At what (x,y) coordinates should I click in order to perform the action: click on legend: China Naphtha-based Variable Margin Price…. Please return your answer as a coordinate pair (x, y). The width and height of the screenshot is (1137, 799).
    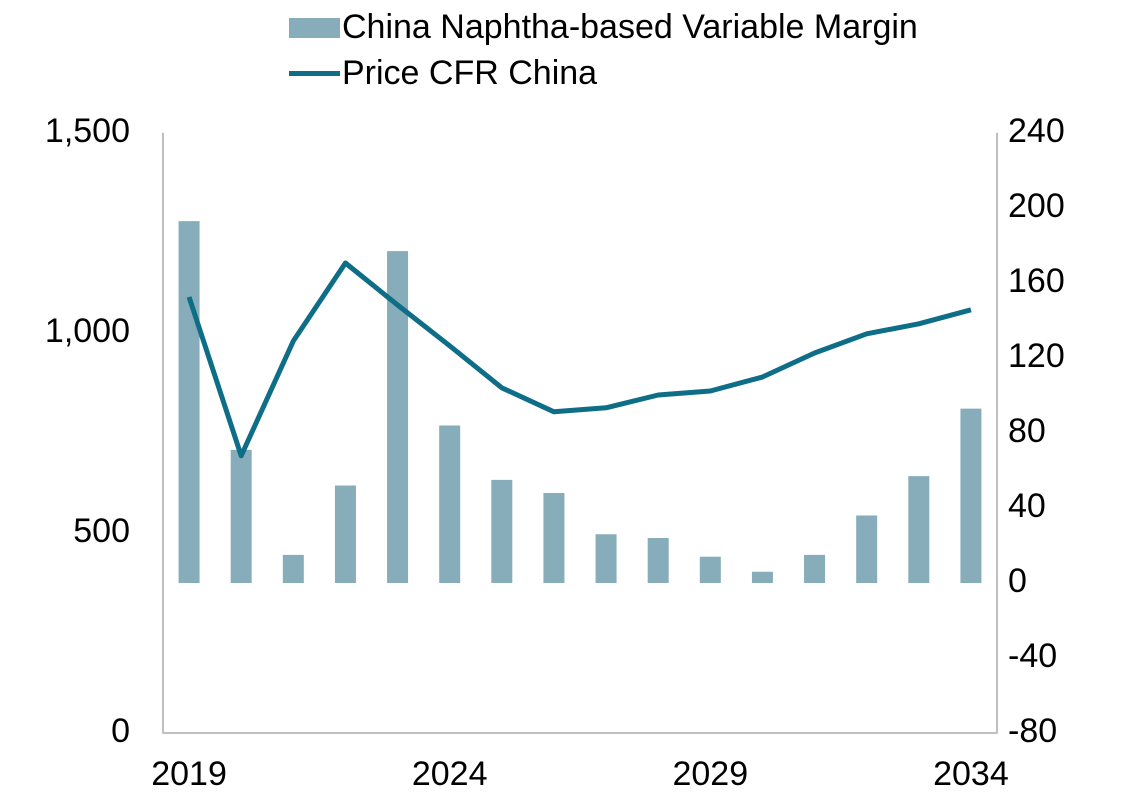
    Looking at the image, I should click on (614, 50).